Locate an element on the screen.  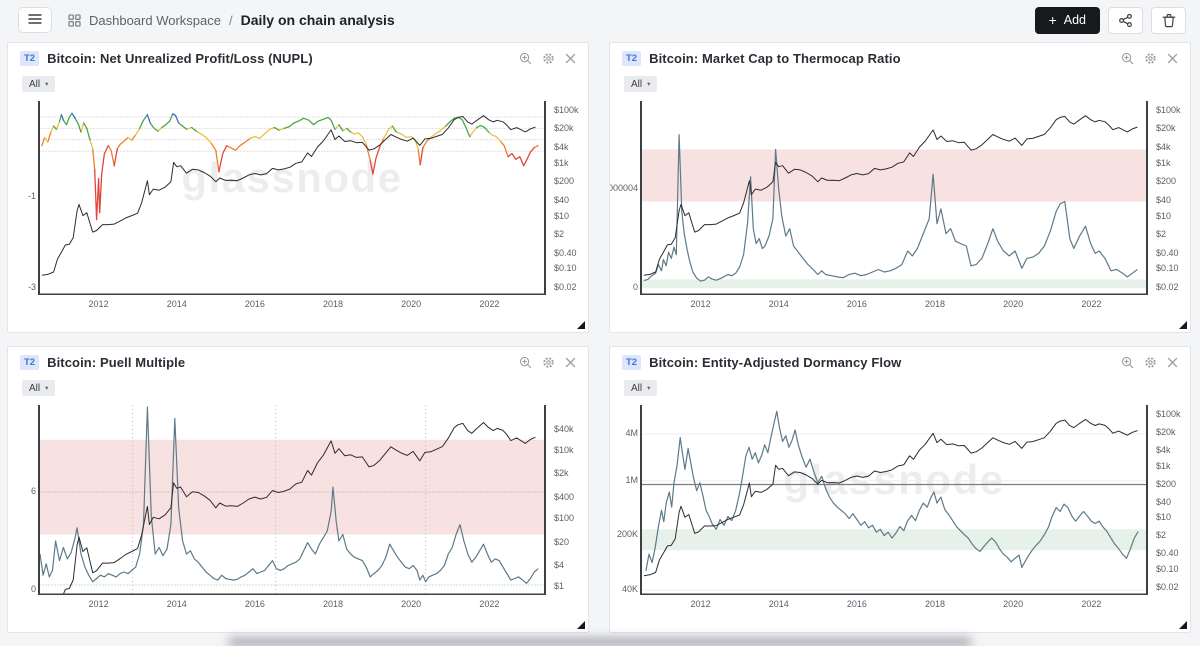
delete-button is located at coordinates (1168, 20).